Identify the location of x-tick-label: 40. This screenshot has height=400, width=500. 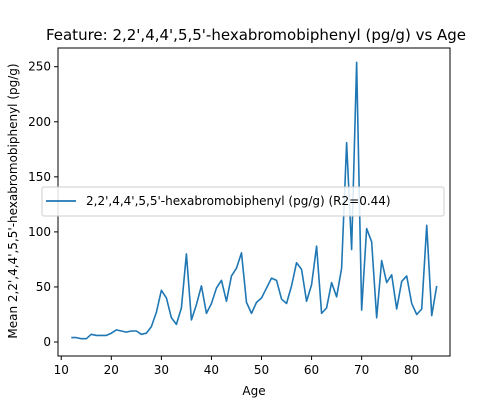
(211, 370).